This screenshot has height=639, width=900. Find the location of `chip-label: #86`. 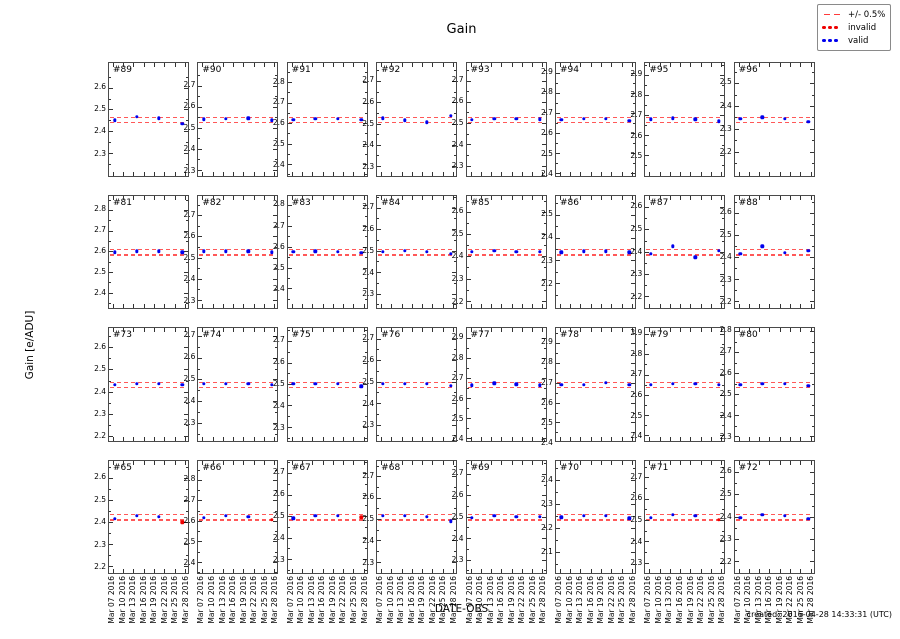

chip-label: #86 is located at coordinates (569, 202).